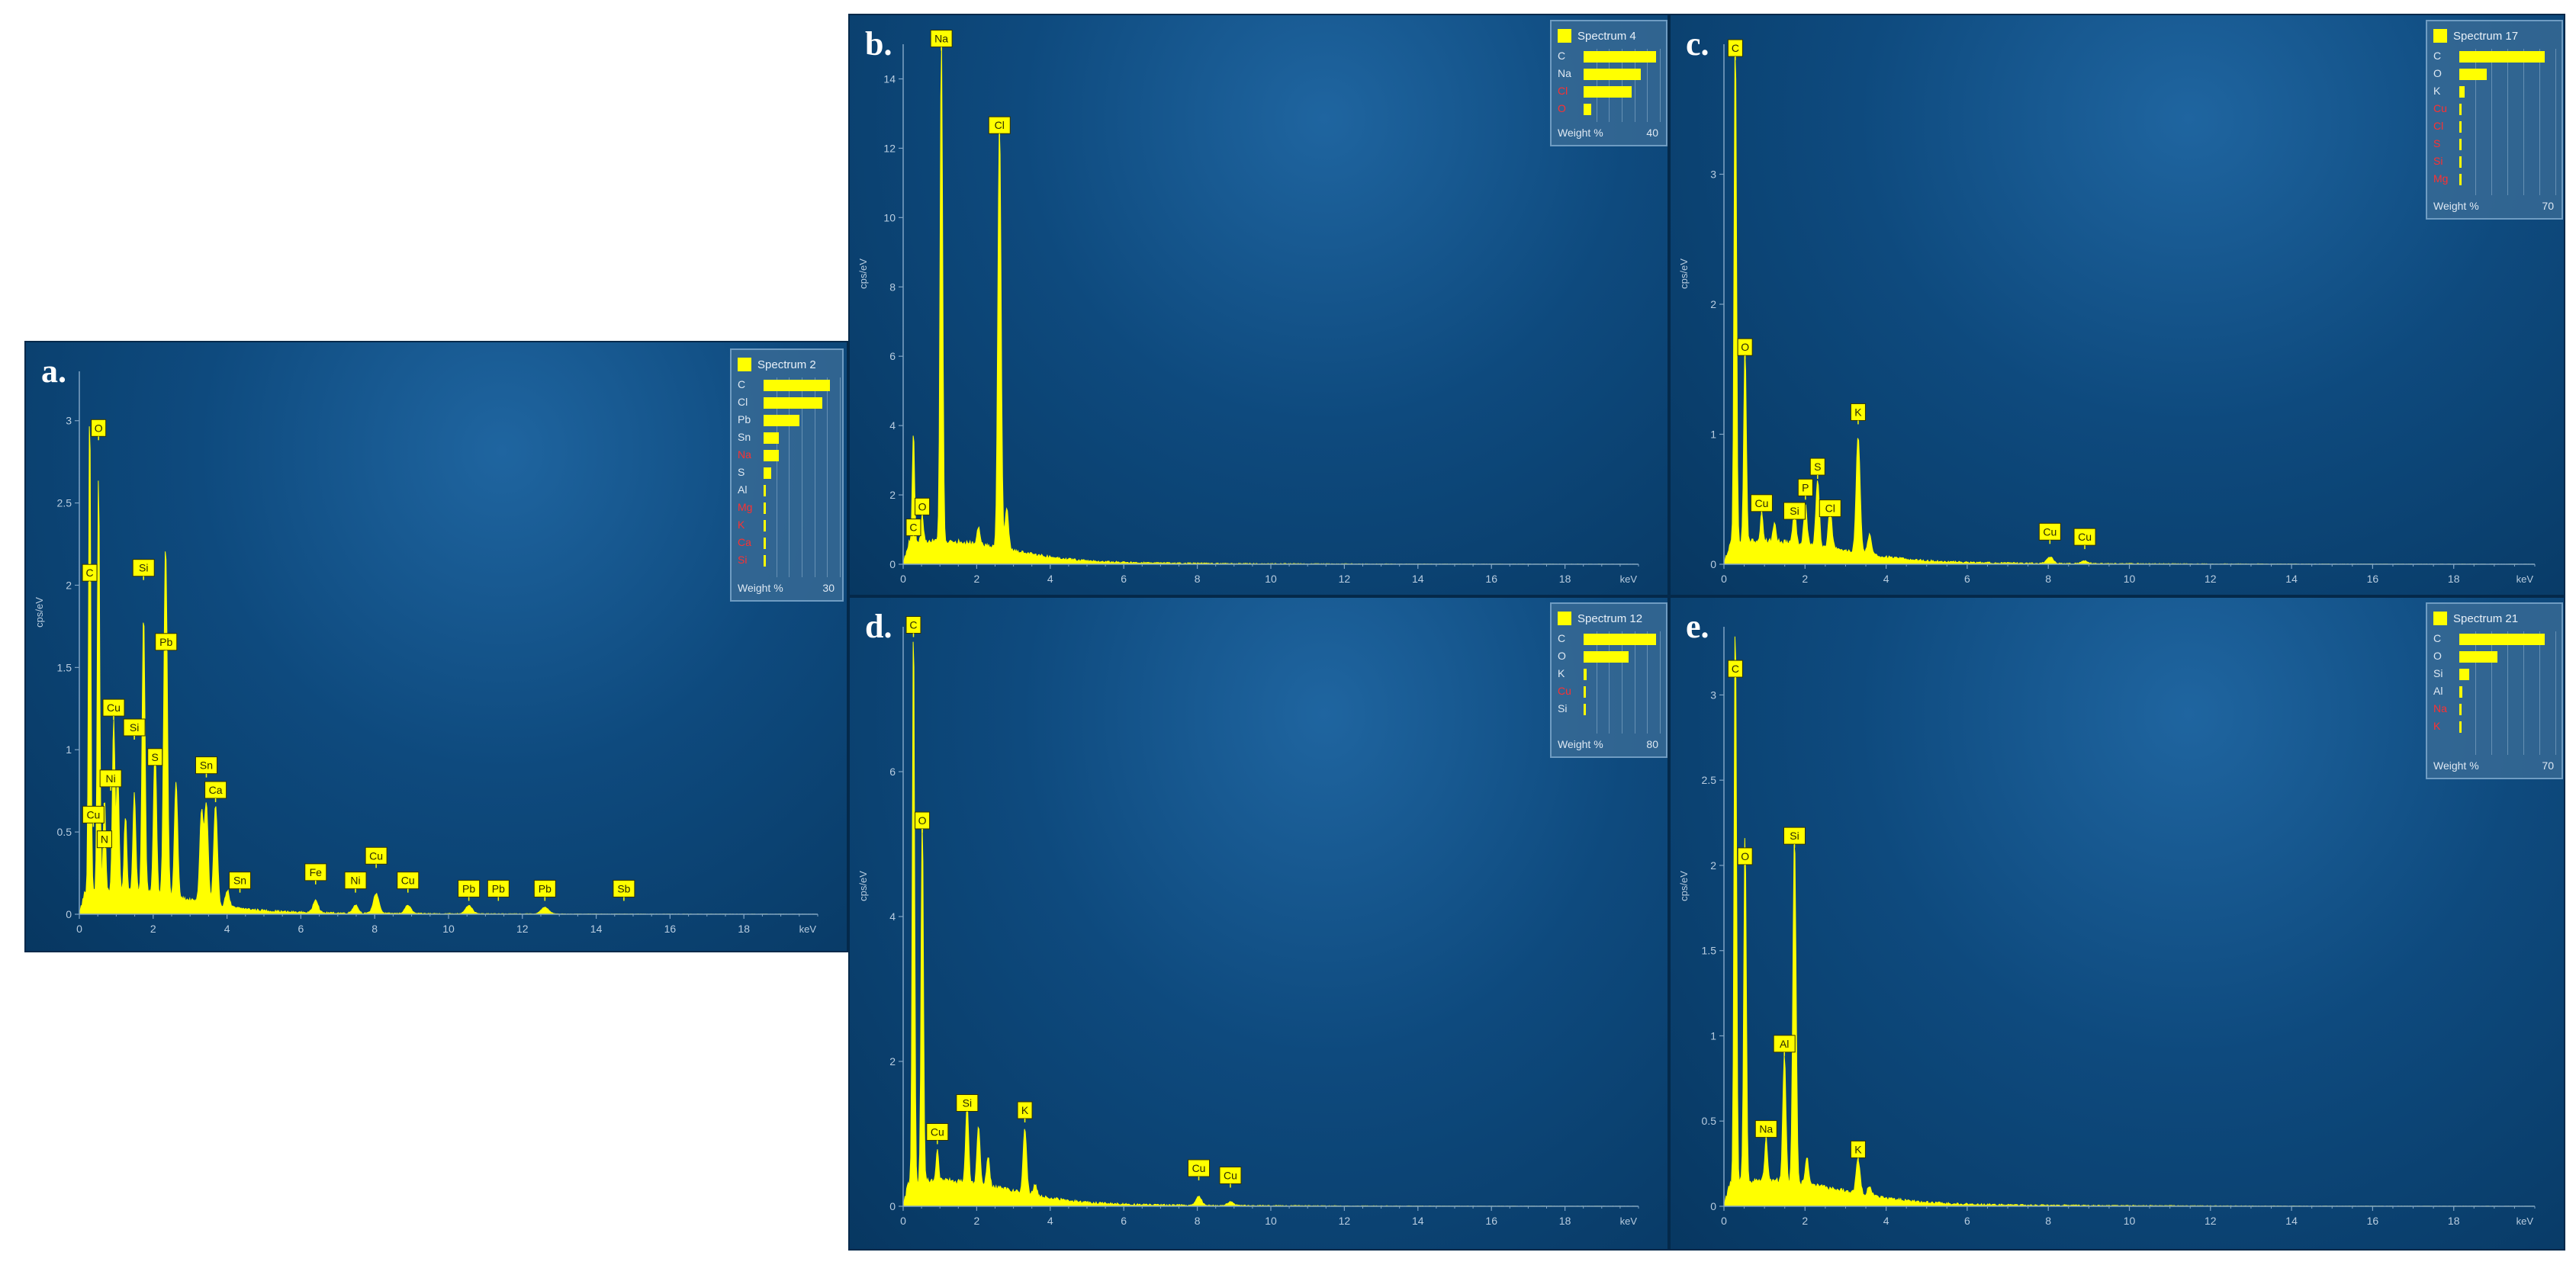 The image size is (2576, 1265). What do you see at coordinates (2441, 178) in the screenshot?
I see `legend-element: Mg` at bounding box center [2441, 178].